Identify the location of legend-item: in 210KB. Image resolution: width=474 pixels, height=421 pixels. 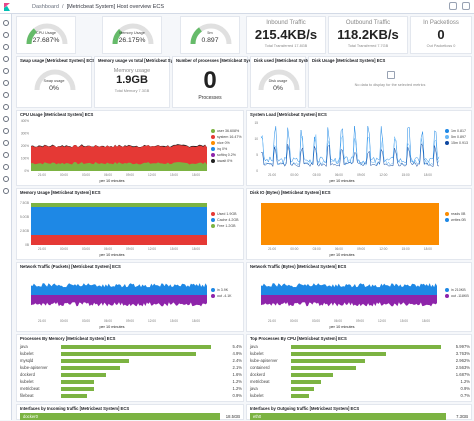
(457, 290).